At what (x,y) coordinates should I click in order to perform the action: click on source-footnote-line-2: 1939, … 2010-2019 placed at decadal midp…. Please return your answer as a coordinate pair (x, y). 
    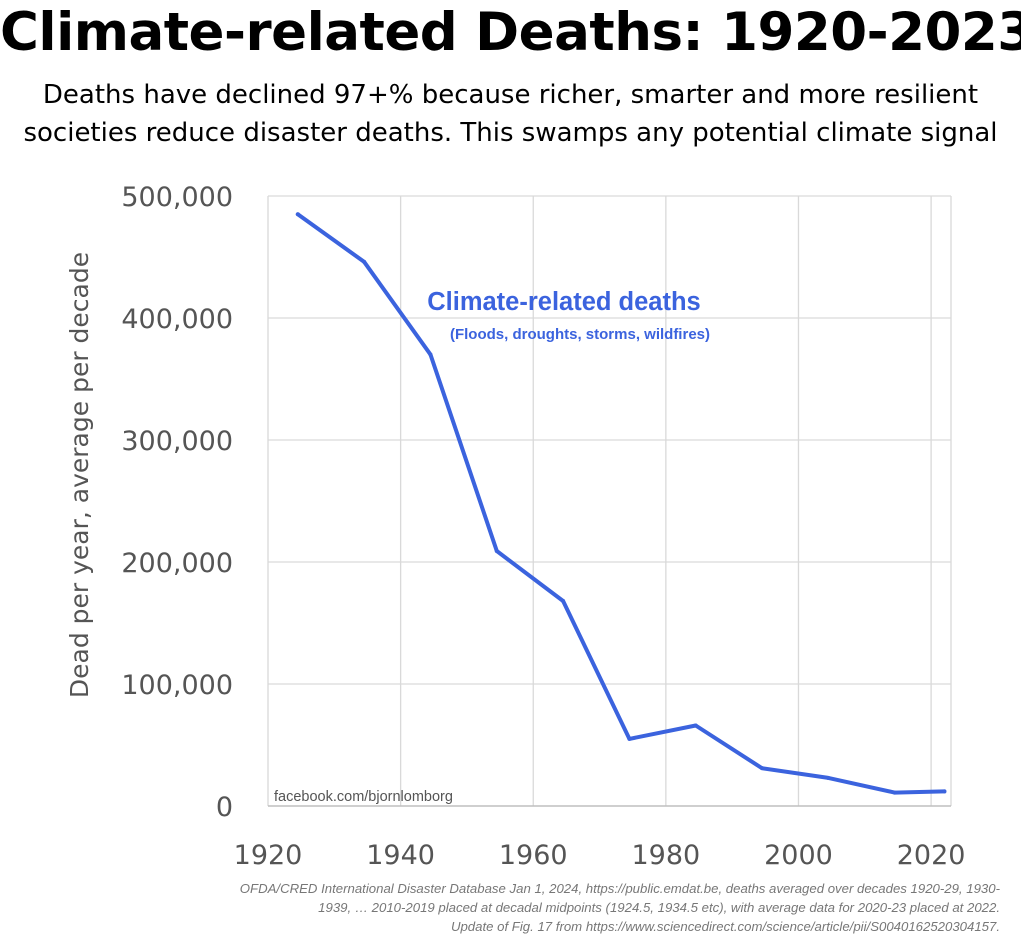
    Looking at the image, I should click on (659, 907).